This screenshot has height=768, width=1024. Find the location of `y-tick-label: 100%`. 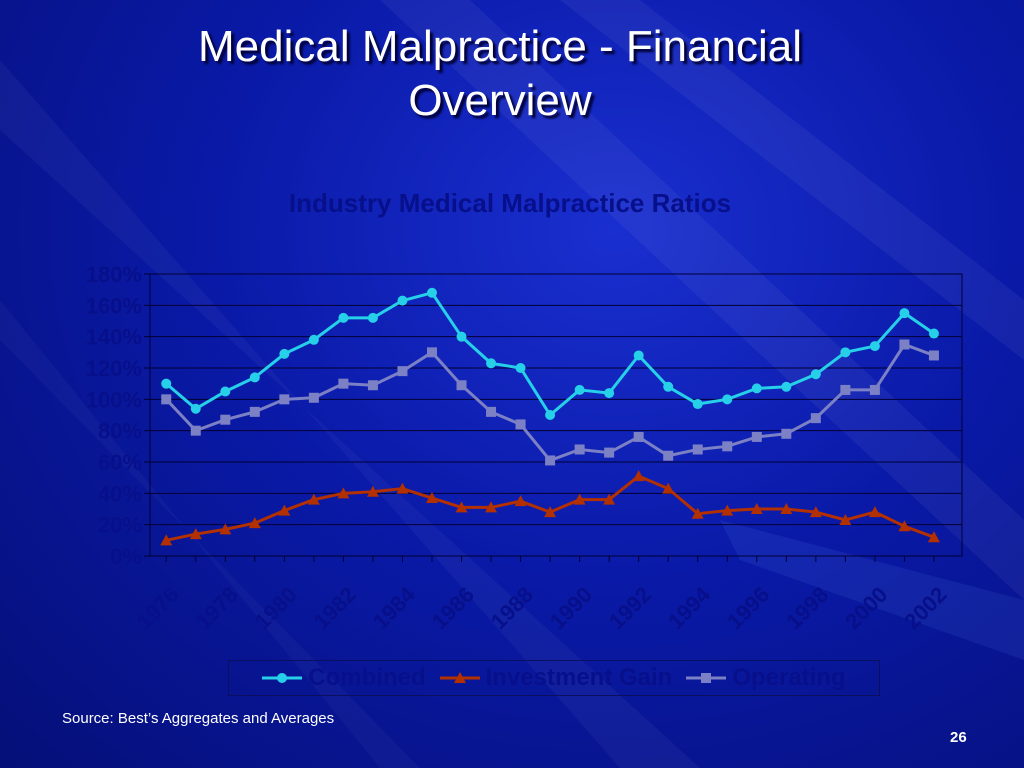

y-tick-label: 100% is located at coordinates (114, 399).